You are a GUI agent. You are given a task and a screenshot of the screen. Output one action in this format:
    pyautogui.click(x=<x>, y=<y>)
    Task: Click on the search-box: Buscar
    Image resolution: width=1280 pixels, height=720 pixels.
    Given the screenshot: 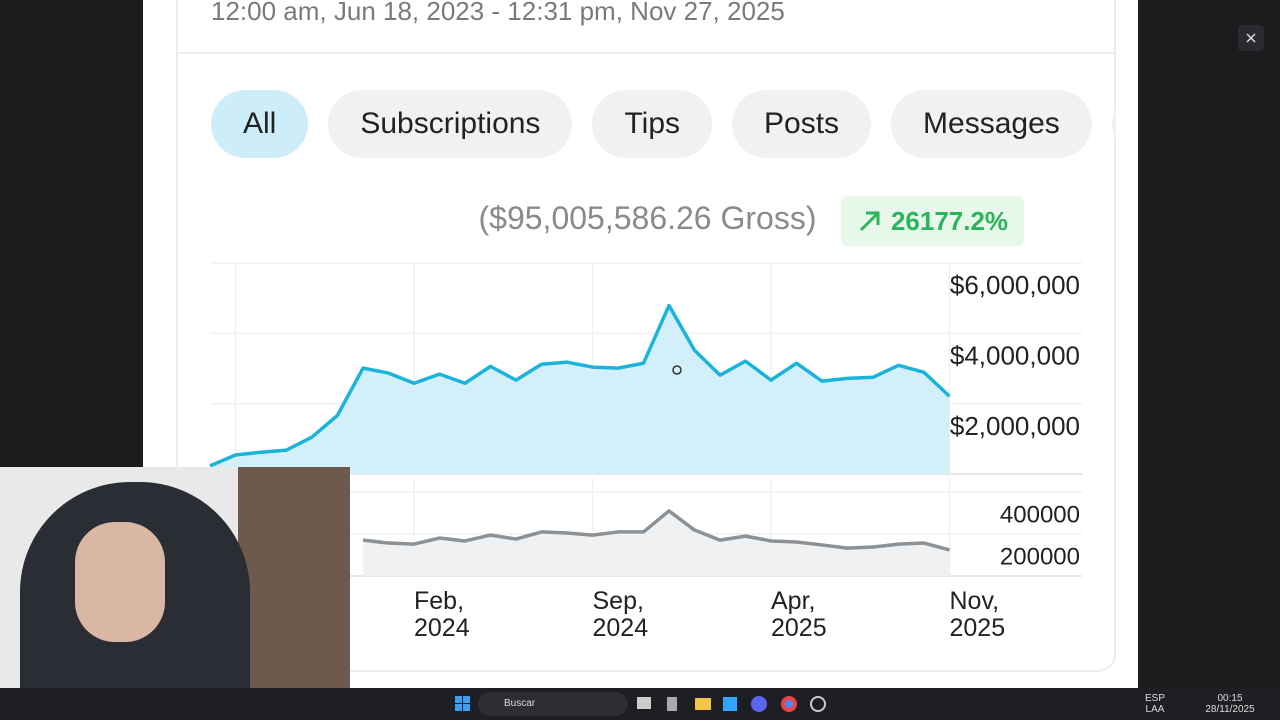 What is the action you would take?
    pyautogui.click(x=553, y=704)
    